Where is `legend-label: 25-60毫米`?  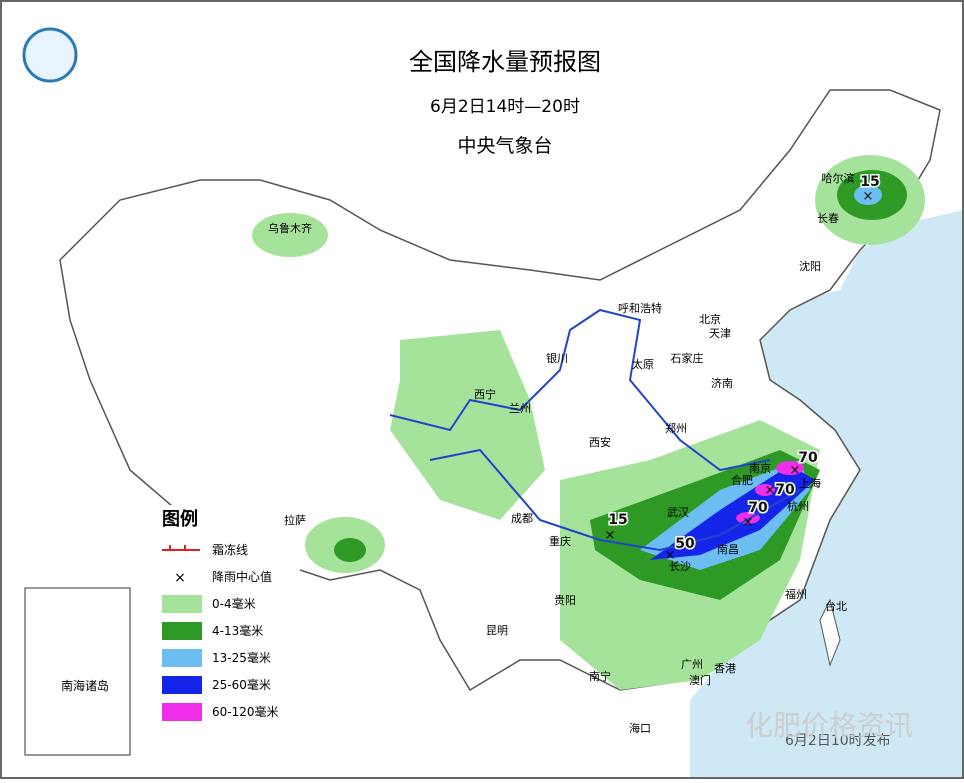 legend-label: 25-60毫米 is located at coordinates (241, 684).